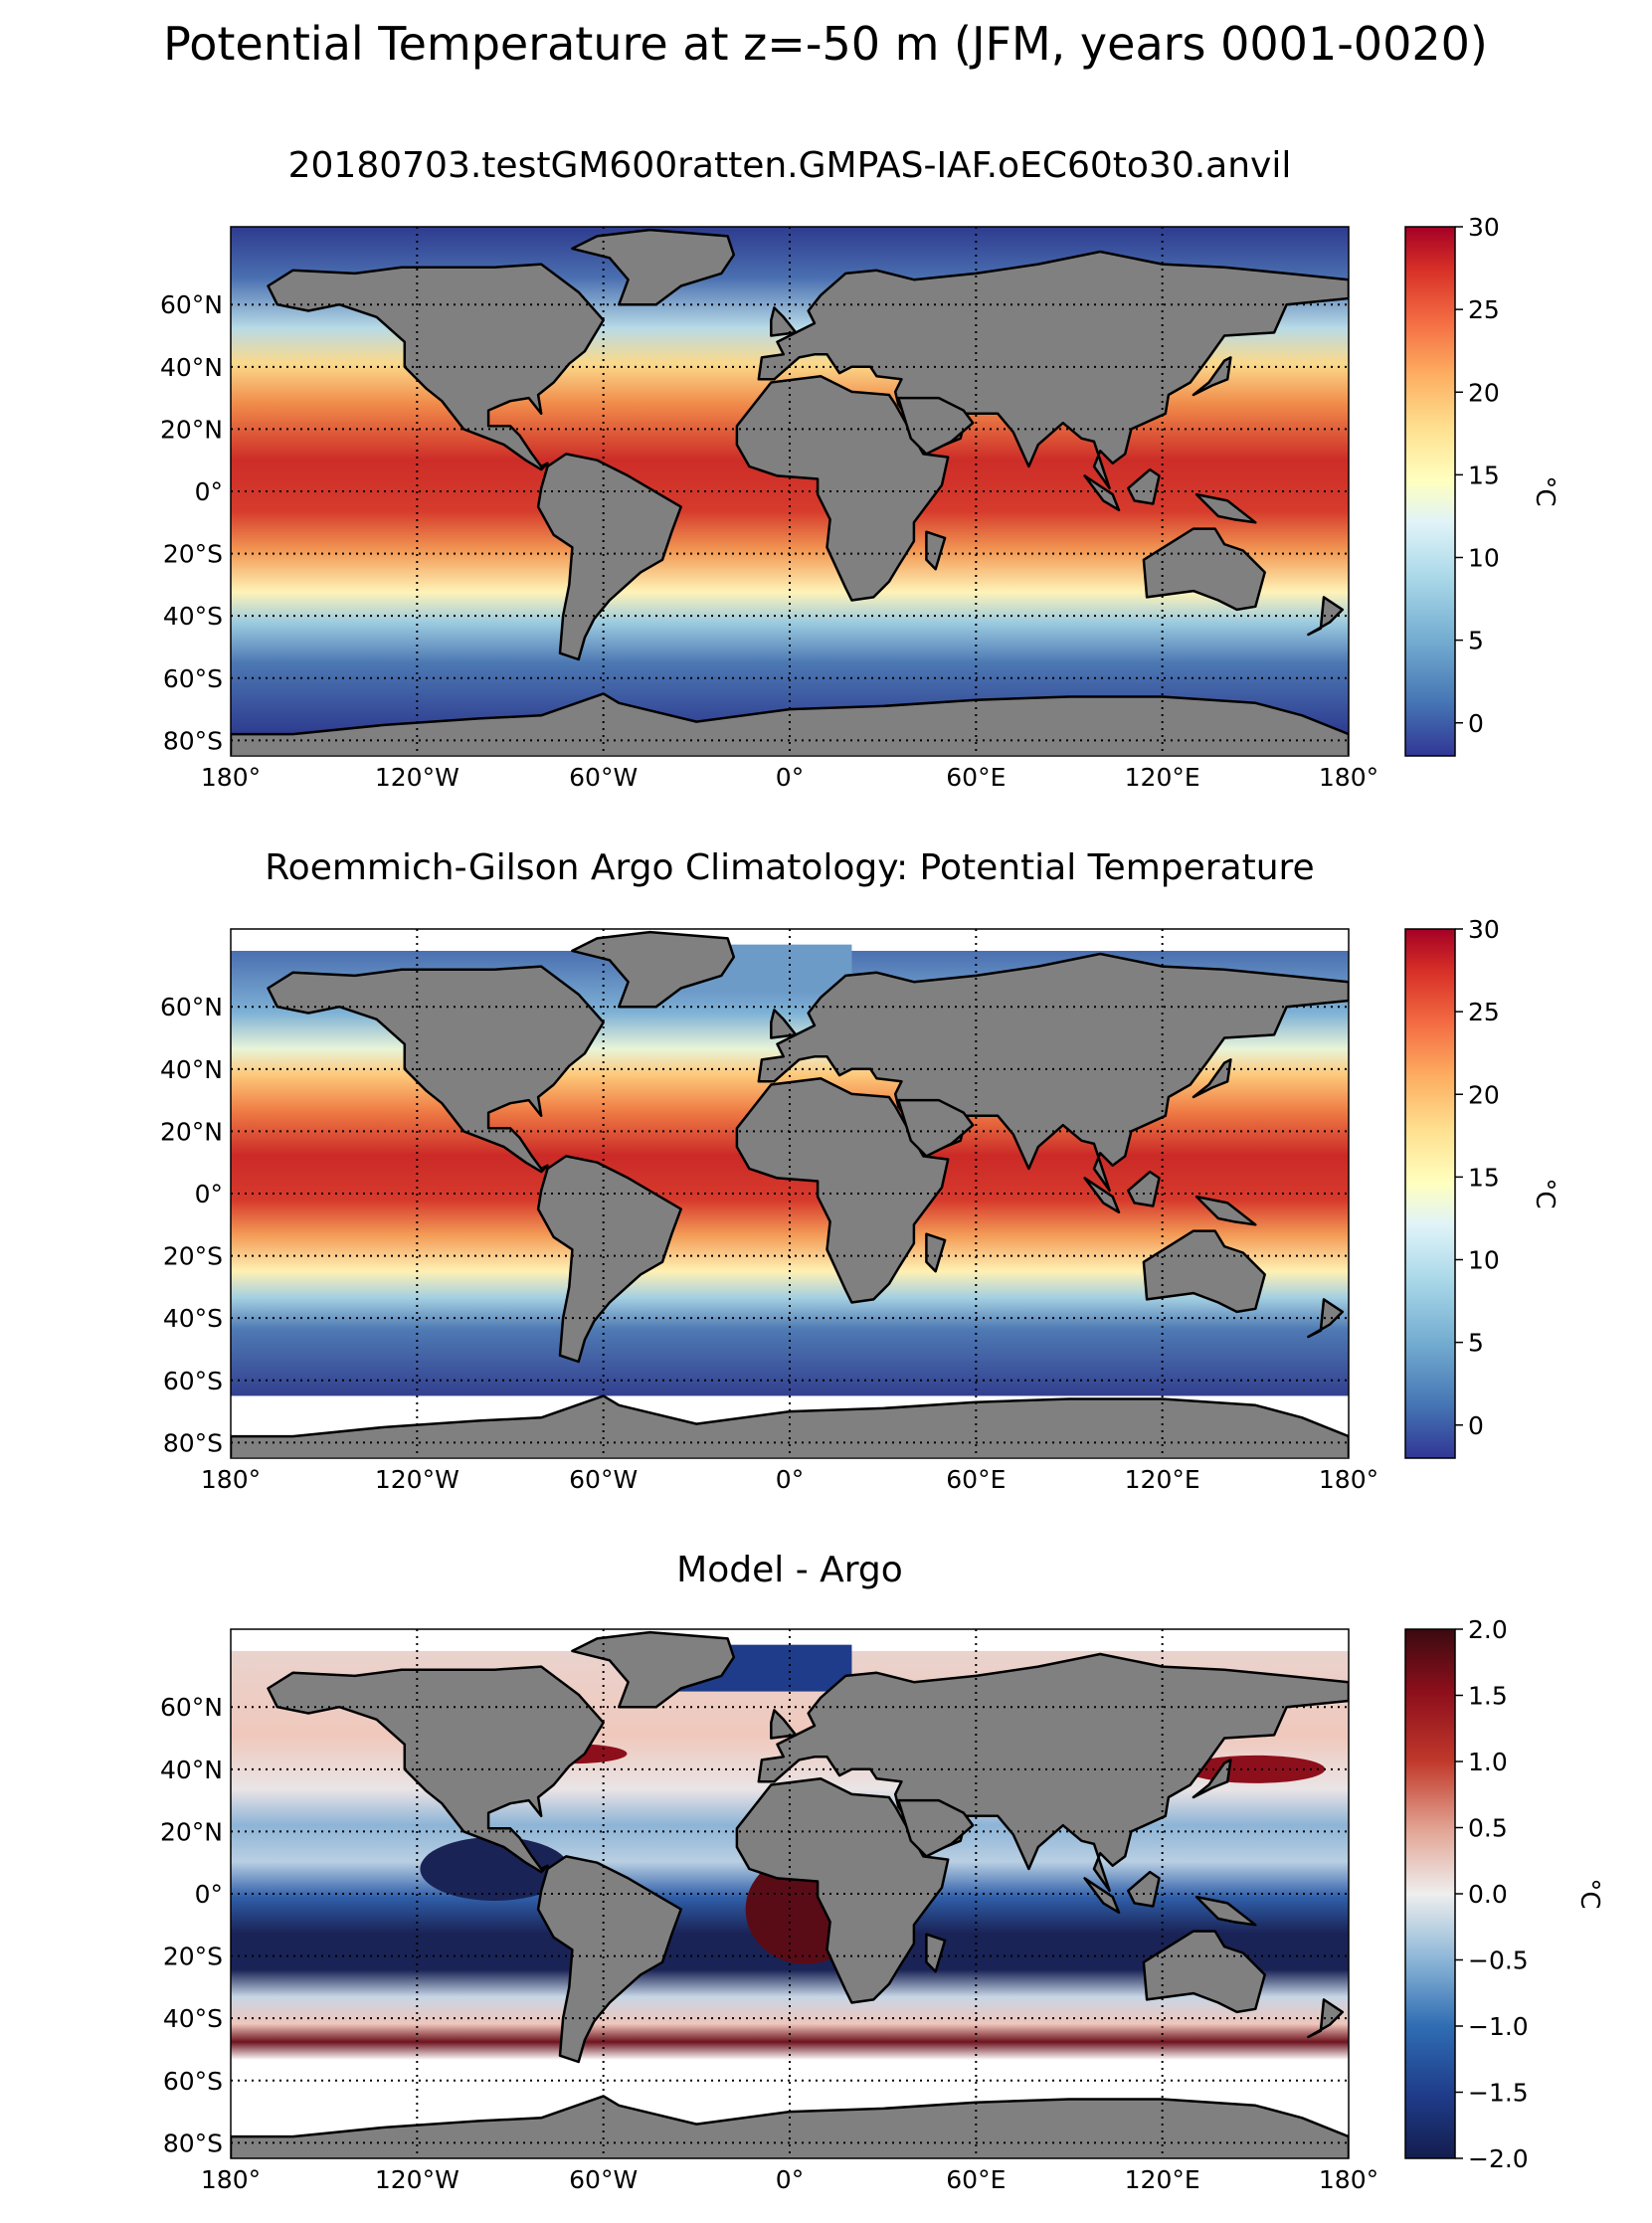  Describe the element at coordinates (1488, 1629) in the screenshot. I see `colorbar-tick-label: 2.0` at that location.